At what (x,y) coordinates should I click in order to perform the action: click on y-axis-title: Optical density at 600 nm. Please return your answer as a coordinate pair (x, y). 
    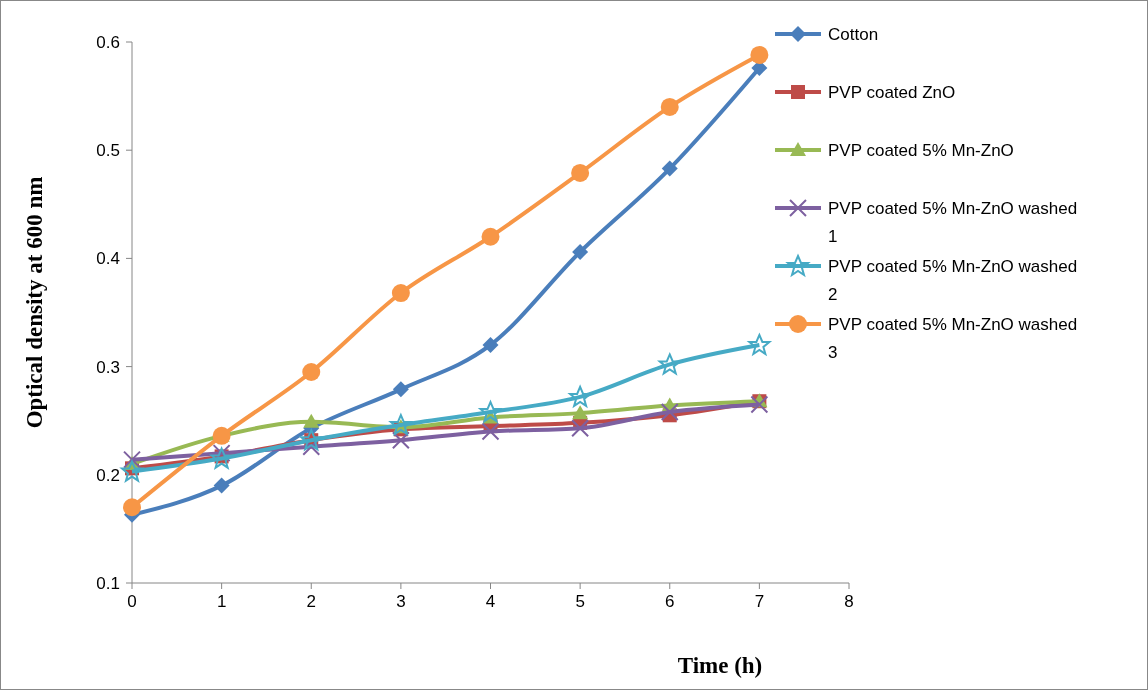
    Looking at the image, I should click on (34, 302).